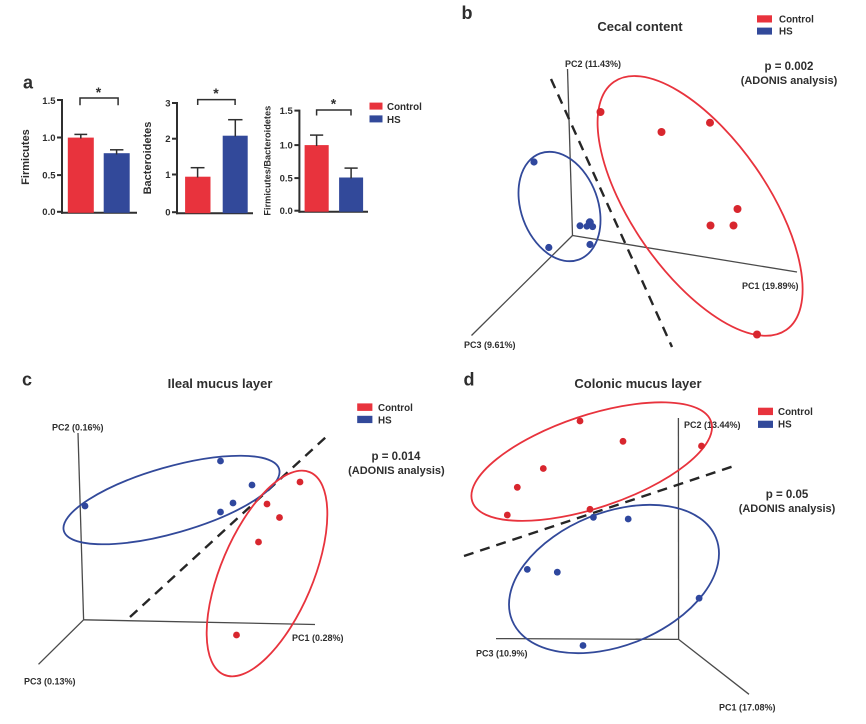 This screenshot has width=866, height=724. Describe the element at coordinates (467, 13) in the screenshot. I see `svg-text: b` at that location.